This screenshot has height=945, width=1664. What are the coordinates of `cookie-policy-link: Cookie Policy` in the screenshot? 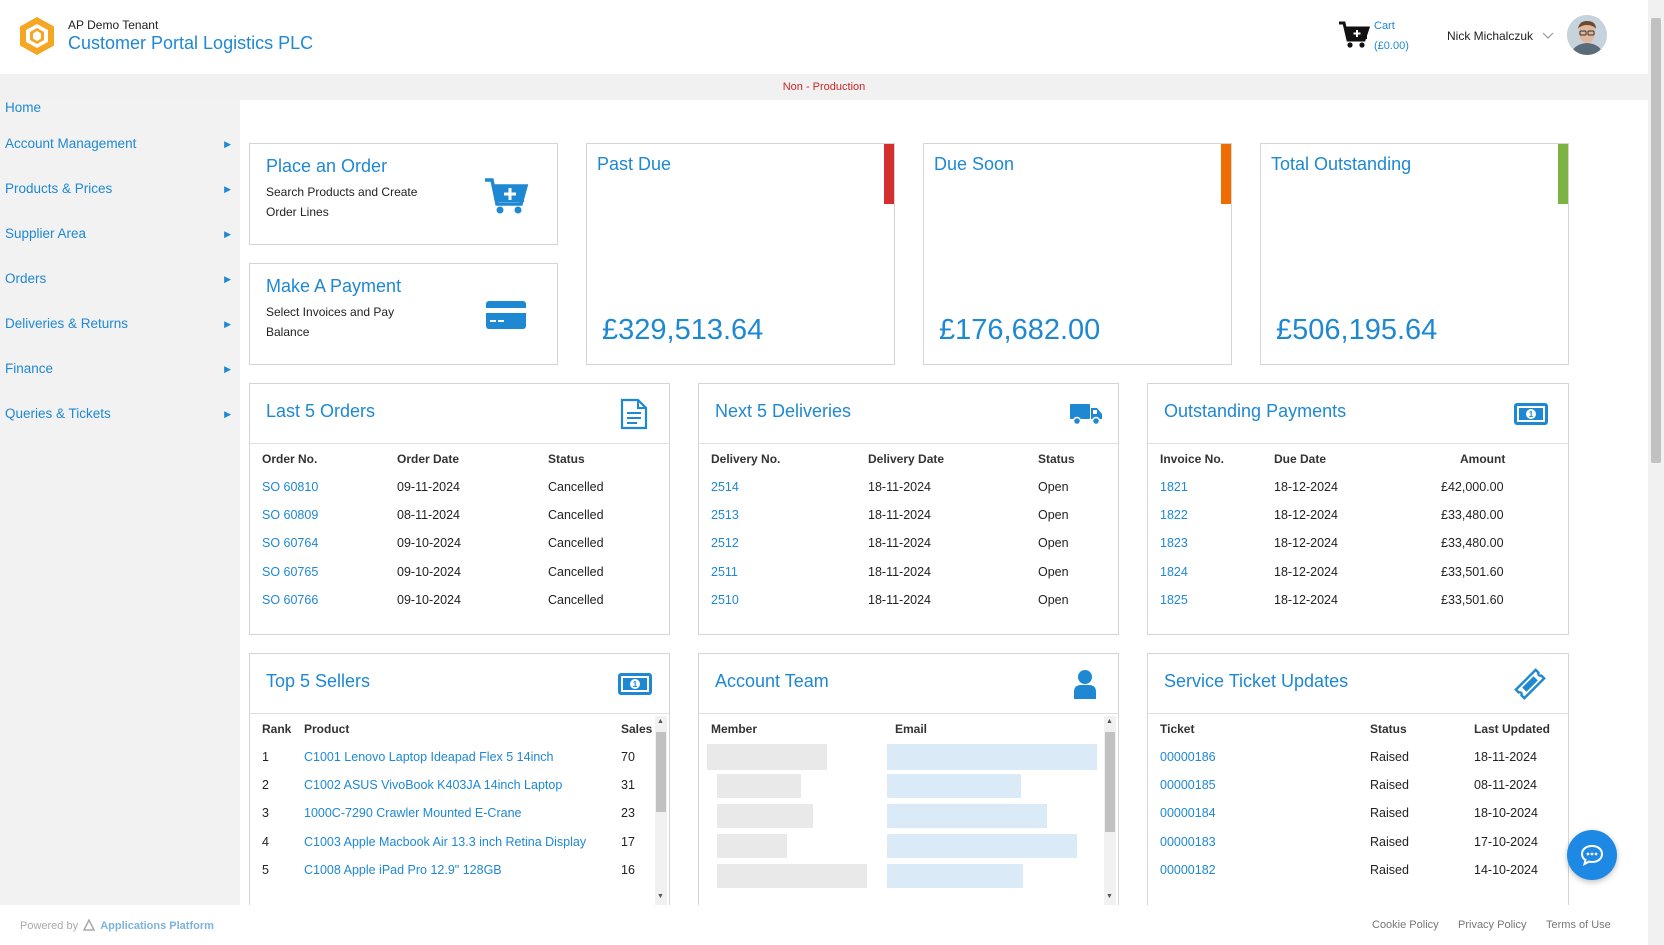 It's located at (1405, 925).